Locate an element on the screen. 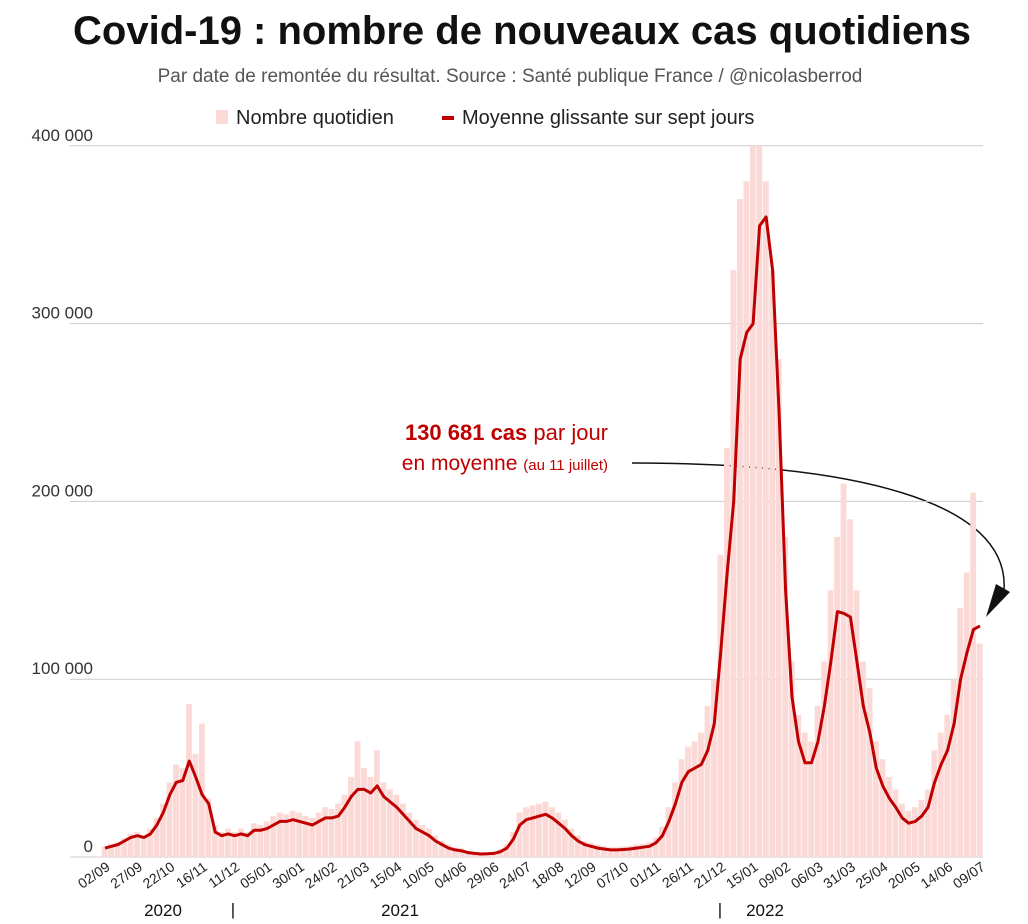 The height and width of the screenshot is (924, 1028). x-tick-label: 05/01 is located at coordinates (256, 874).